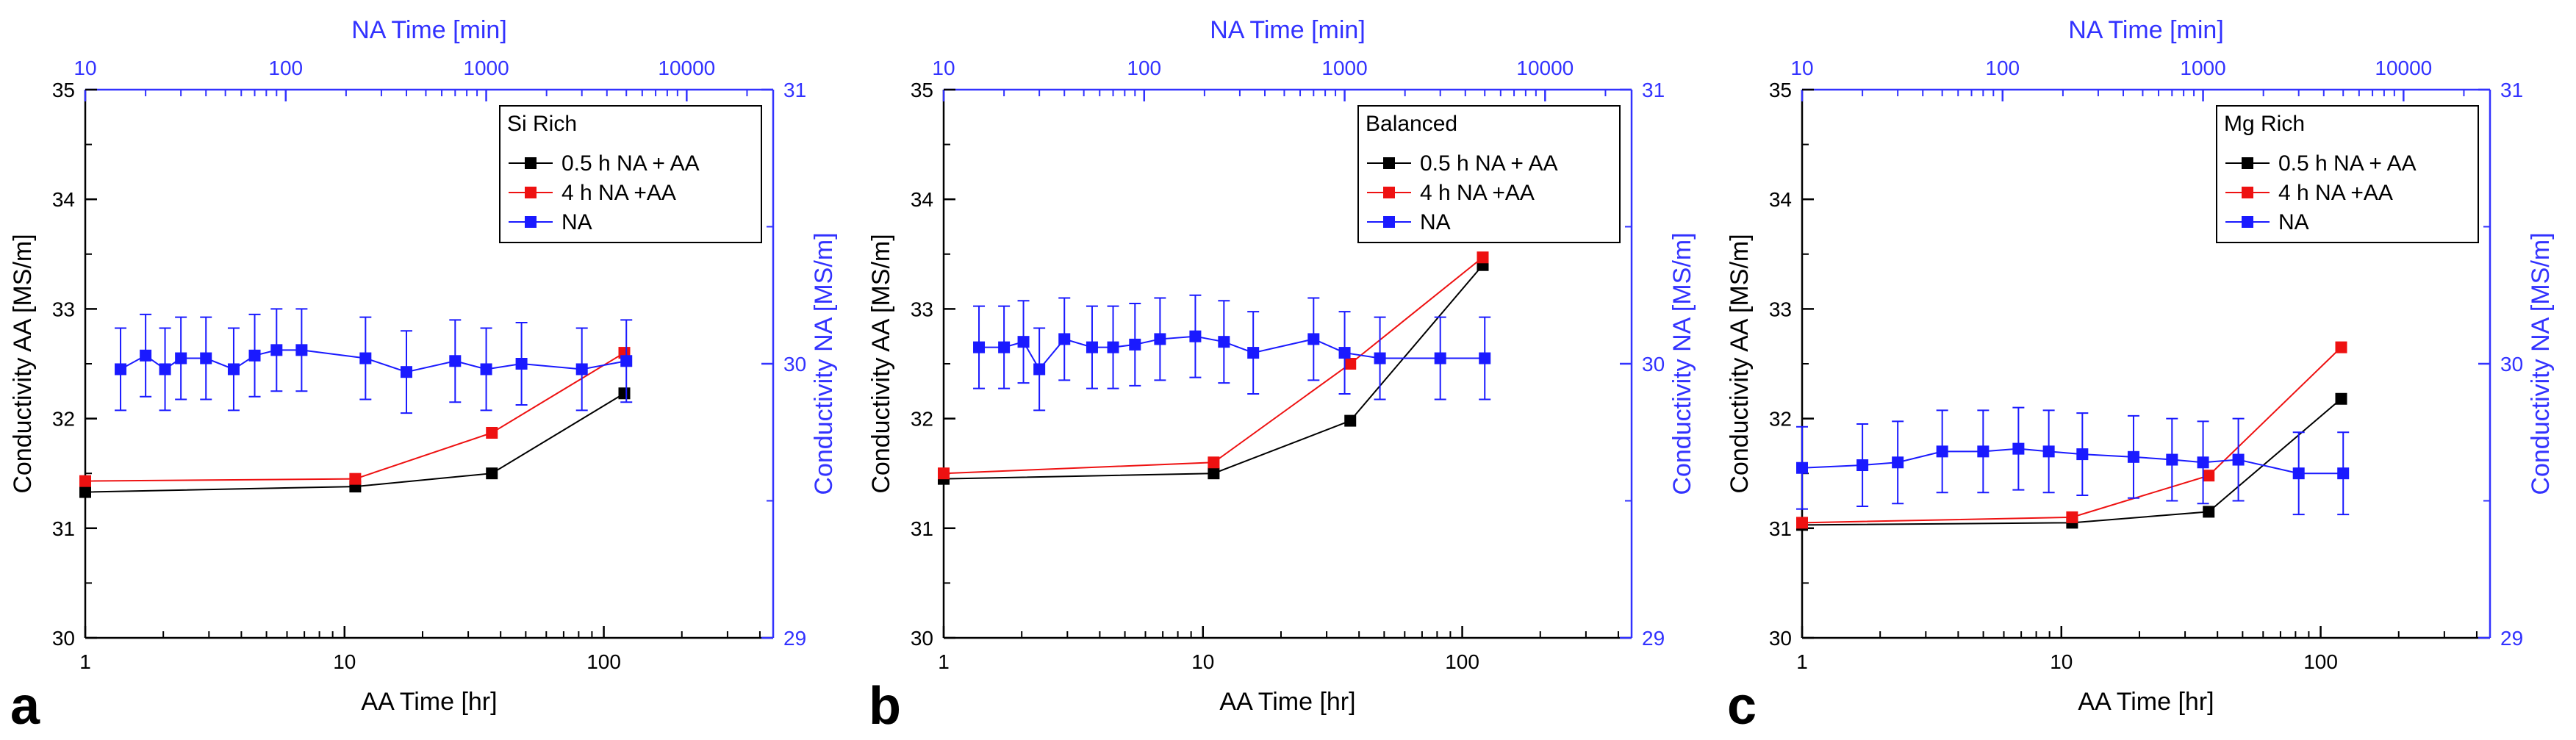 This screenshot has height=740, width=2576. I want to click on x-tick-label: 10, so click(344, 661).